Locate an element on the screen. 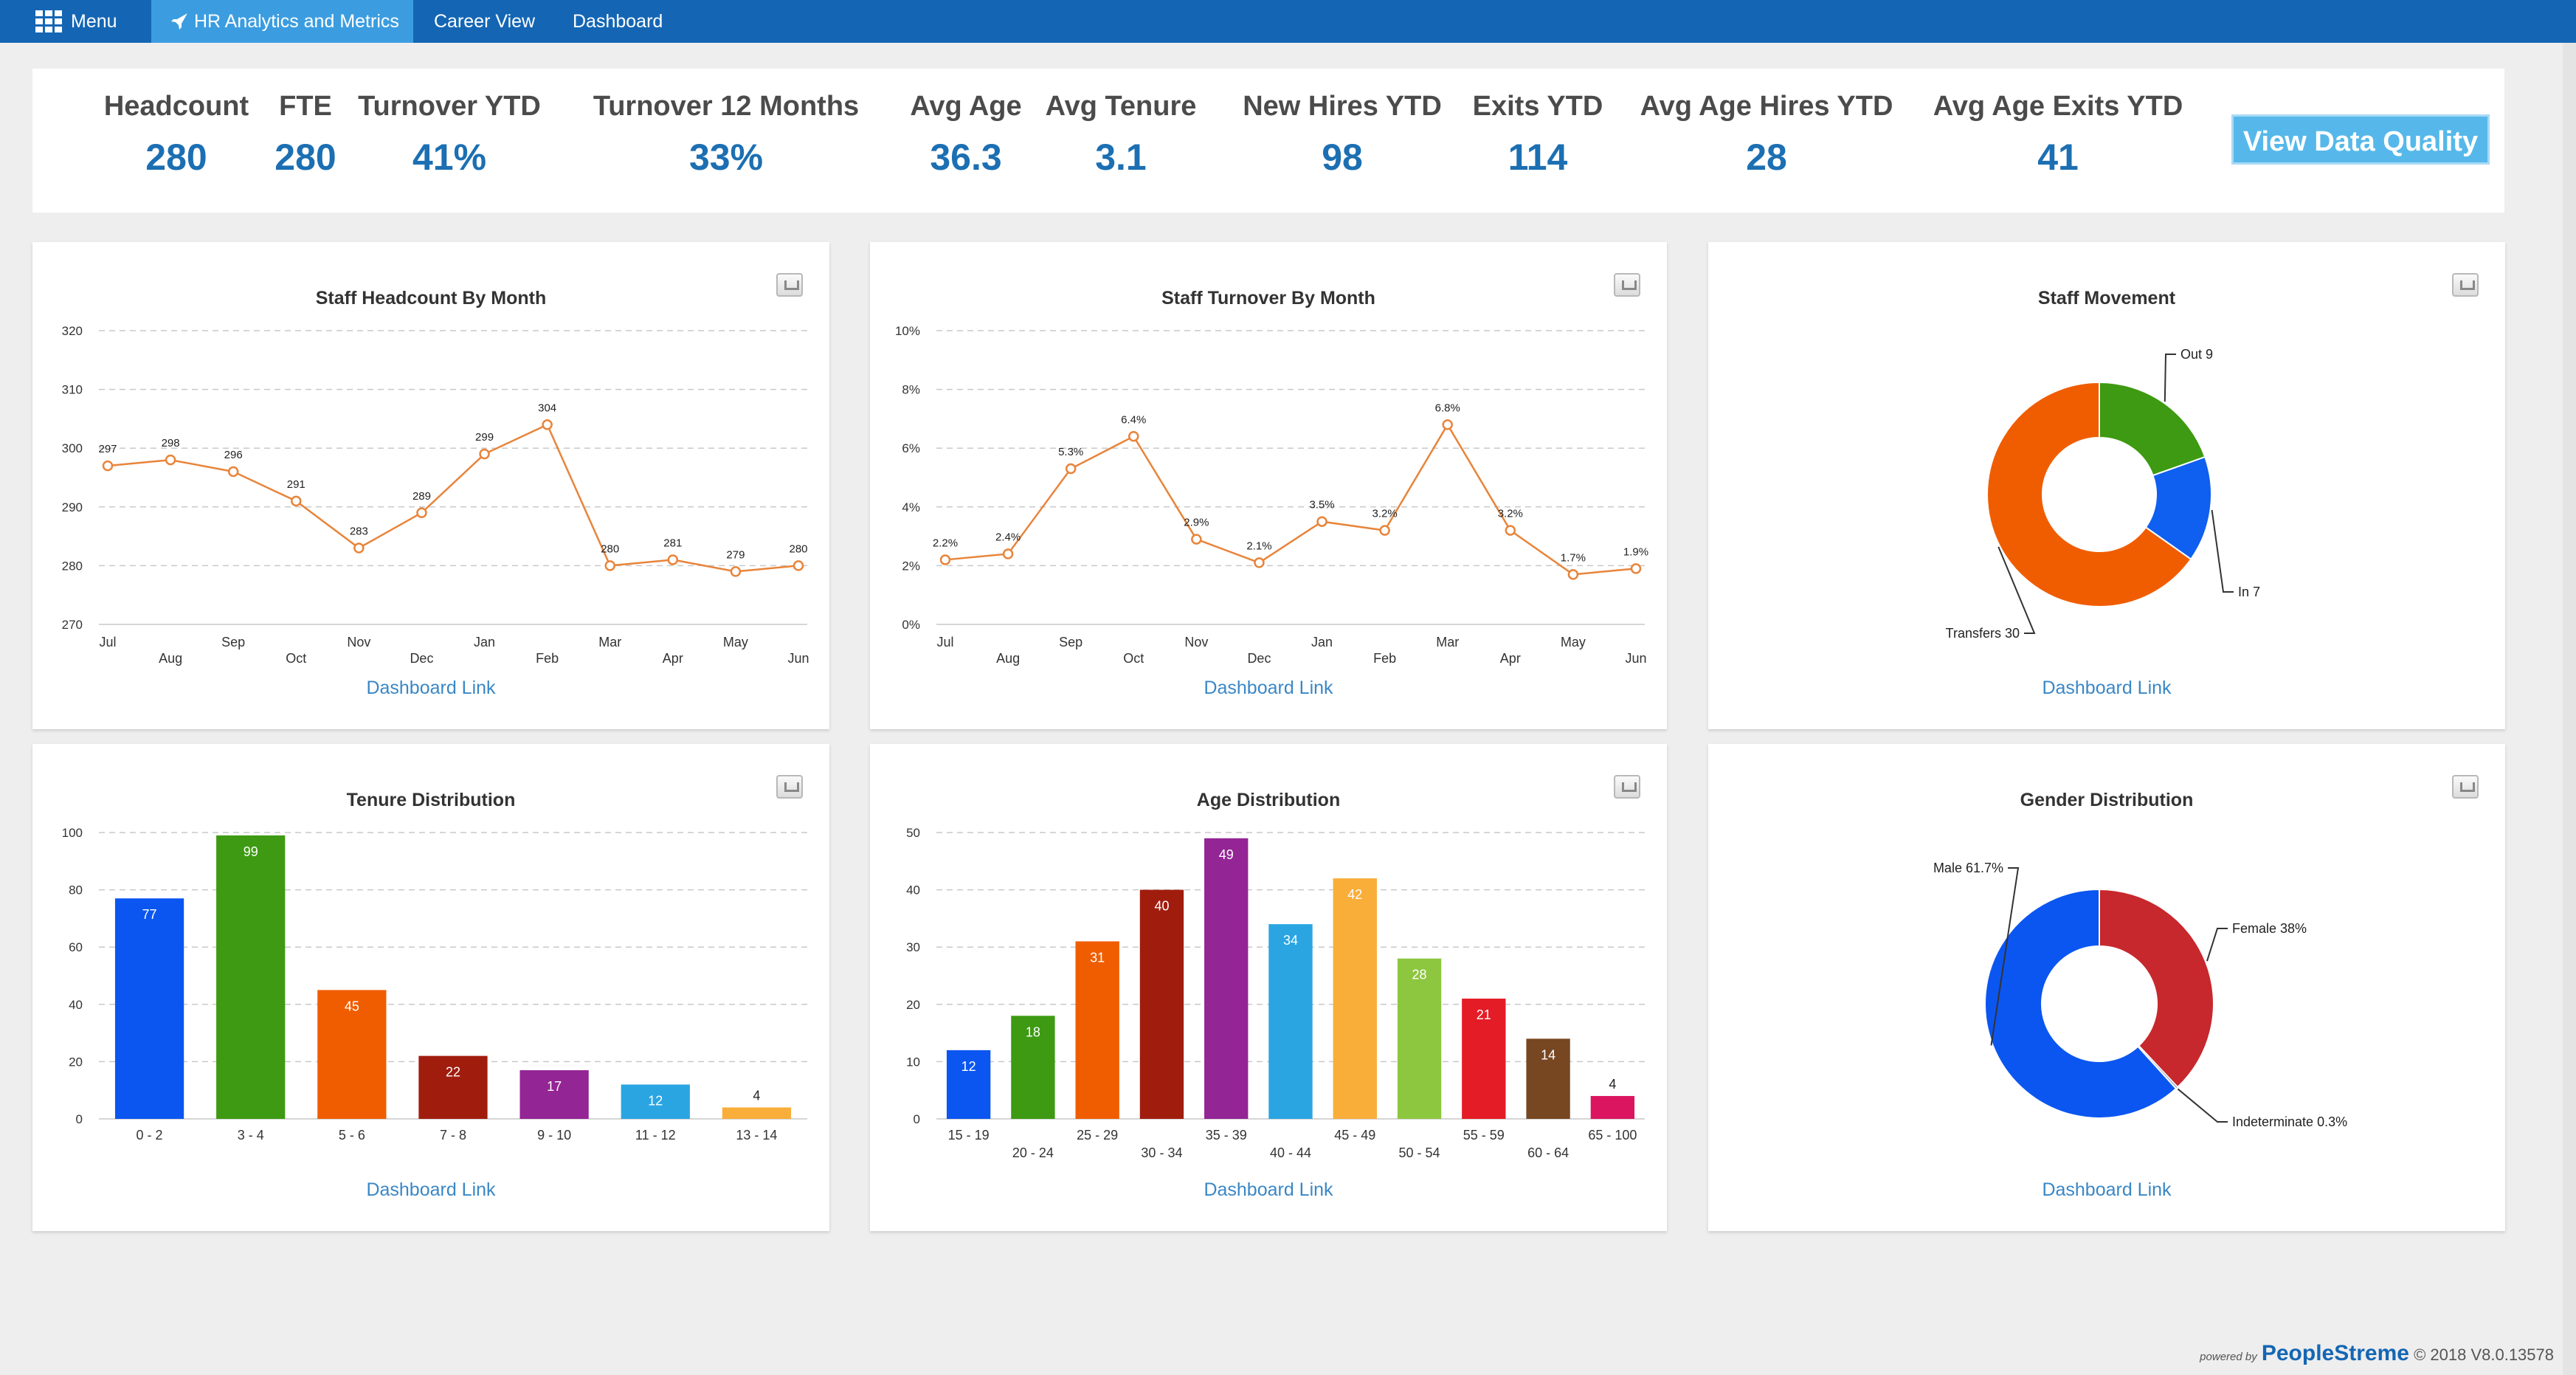 This screenshot has height=1375, width=2576. x-tick-label: Dec is located at coordinates (422, 658).